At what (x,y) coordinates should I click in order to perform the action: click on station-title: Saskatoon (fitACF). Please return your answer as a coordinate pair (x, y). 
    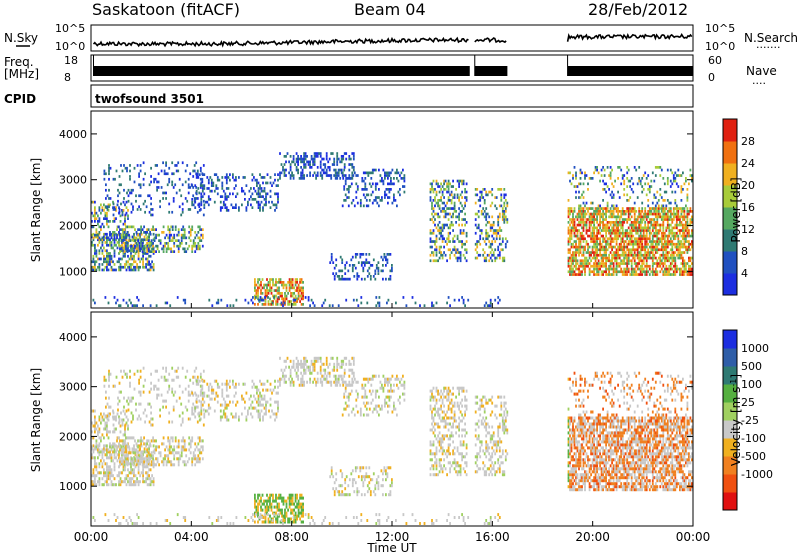
    Looking at the image, I should click on (166, 9).